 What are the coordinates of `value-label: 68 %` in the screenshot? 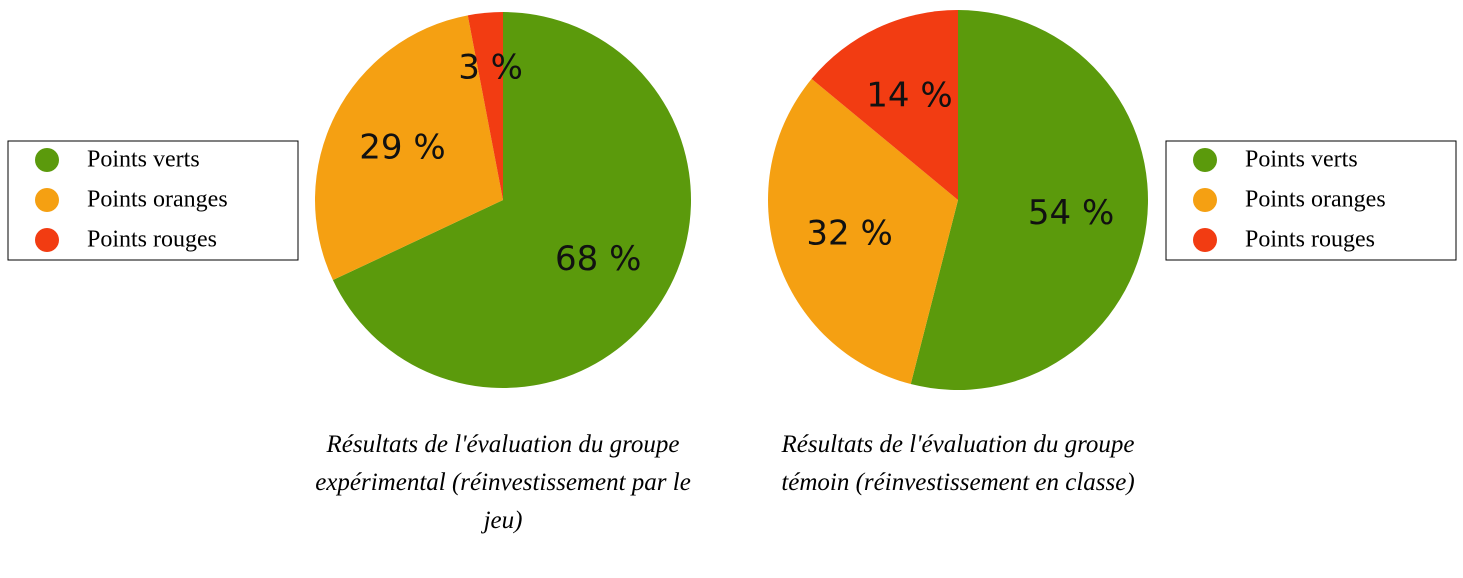 It's located at (598, 259).